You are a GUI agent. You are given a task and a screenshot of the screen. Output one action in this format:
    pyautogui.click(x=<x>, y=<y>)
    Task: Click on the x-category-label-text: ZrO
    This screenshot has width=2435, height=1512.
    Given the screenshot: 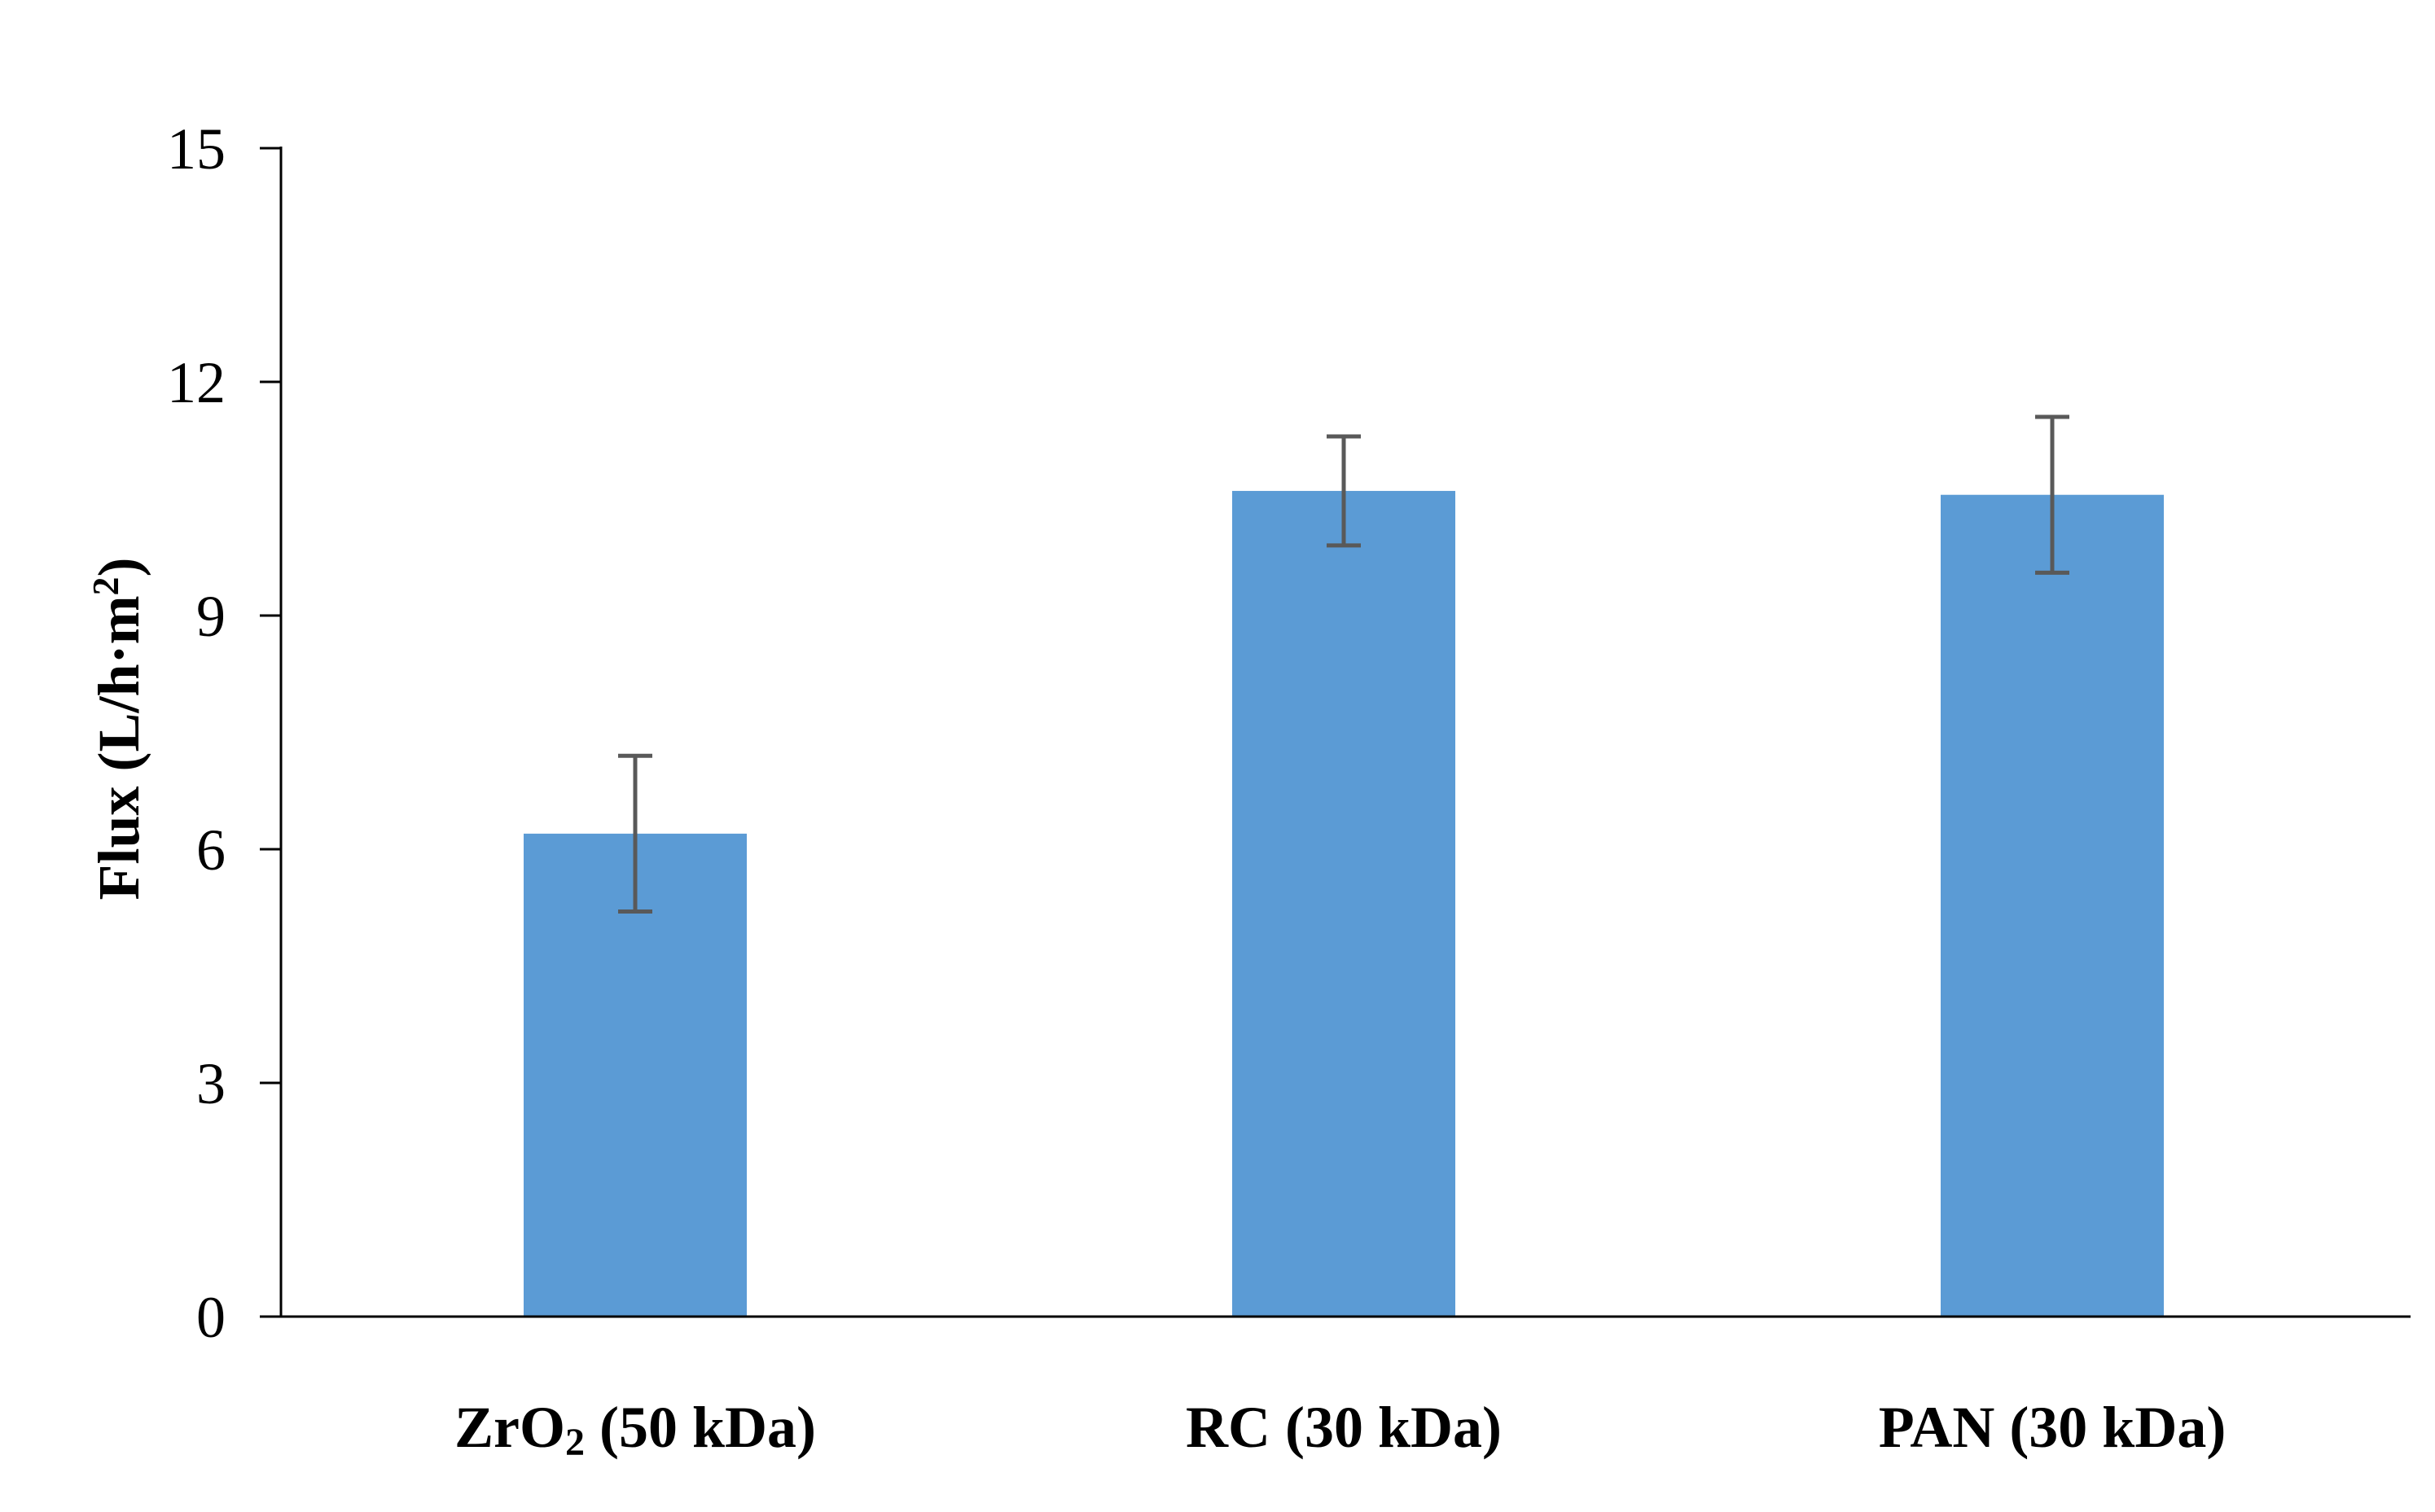 What is the action you would take?
    pyautogui.click(x=509, y=1428)
    